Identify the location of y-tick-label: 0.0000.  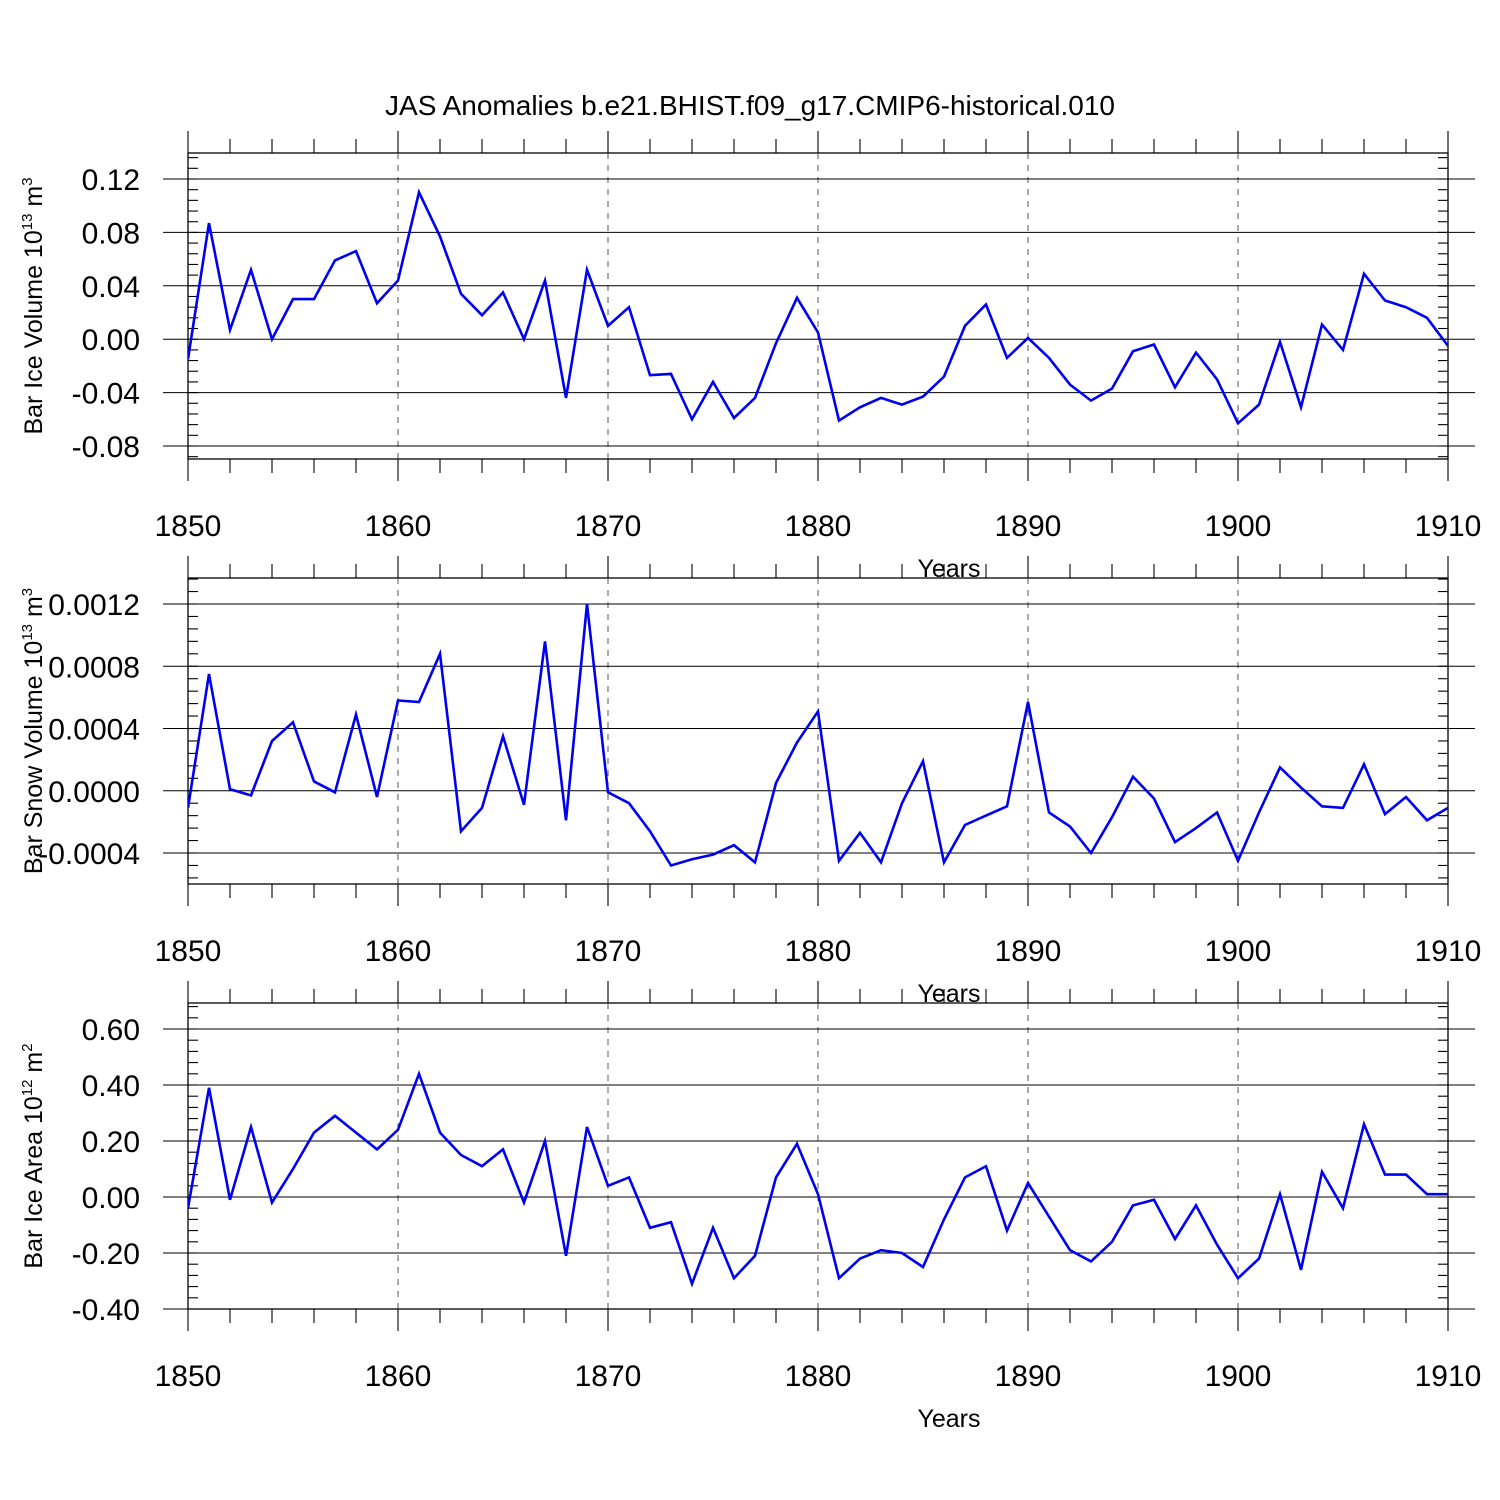
(94, 792).